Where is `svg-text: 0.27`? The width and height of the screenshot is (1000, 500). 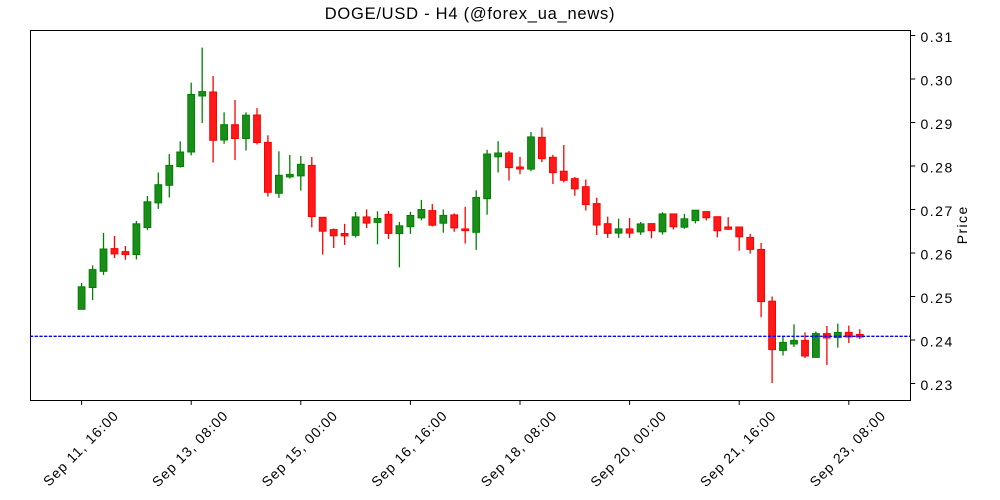
svg-text: 0.27 is located at coordinates (937, 211).